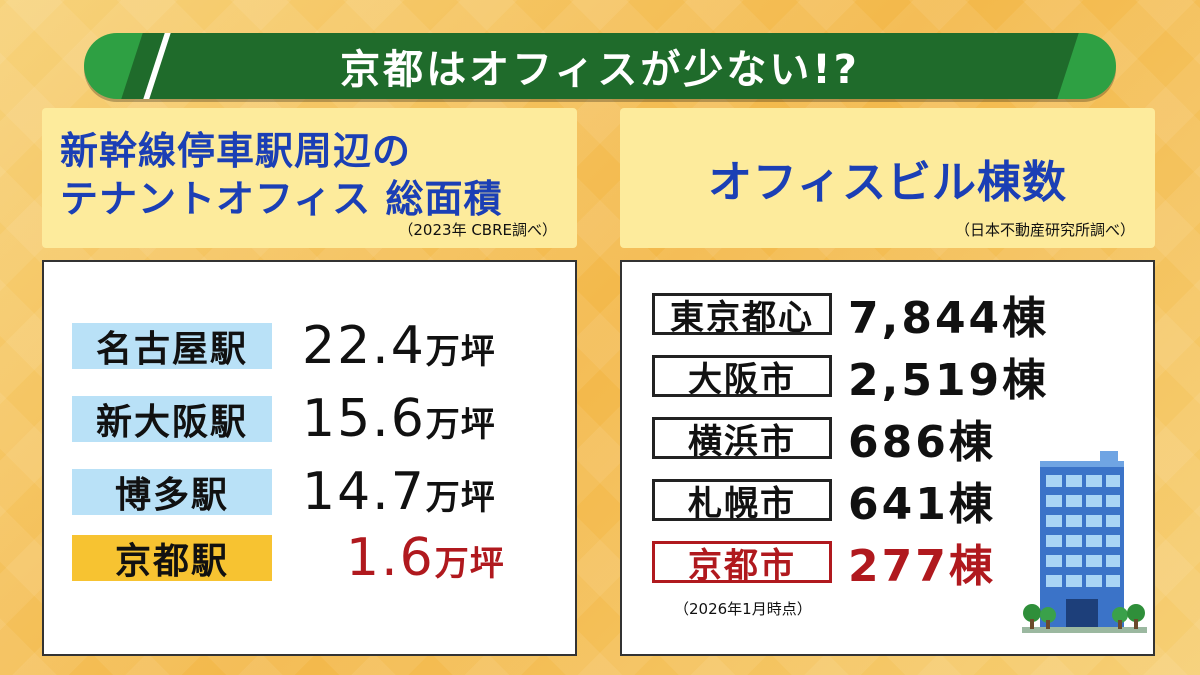  What do you see at coordinates (742, 377) in the screenshot?
I see `city-name: 大阪市` at bounding box center [742, 377].